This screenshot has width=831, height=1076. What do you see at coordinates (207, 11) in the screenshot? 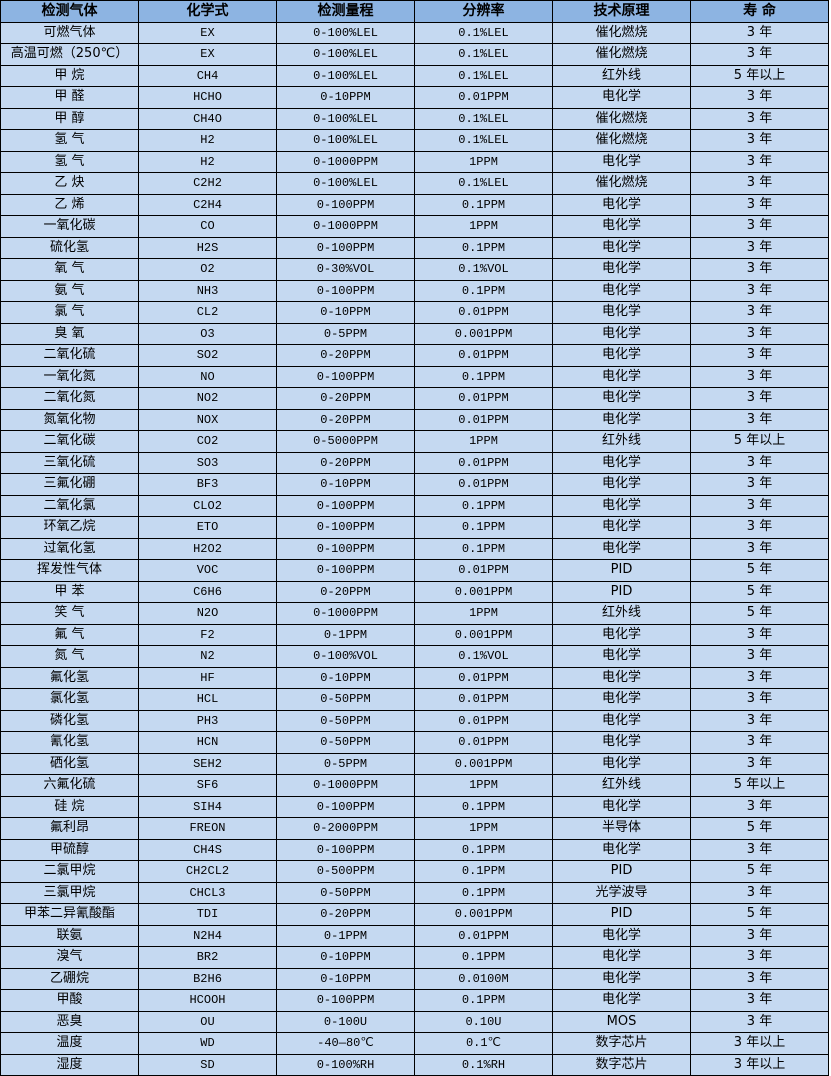
I see `header-formula: 化学式` at bounding box center [207, 11].